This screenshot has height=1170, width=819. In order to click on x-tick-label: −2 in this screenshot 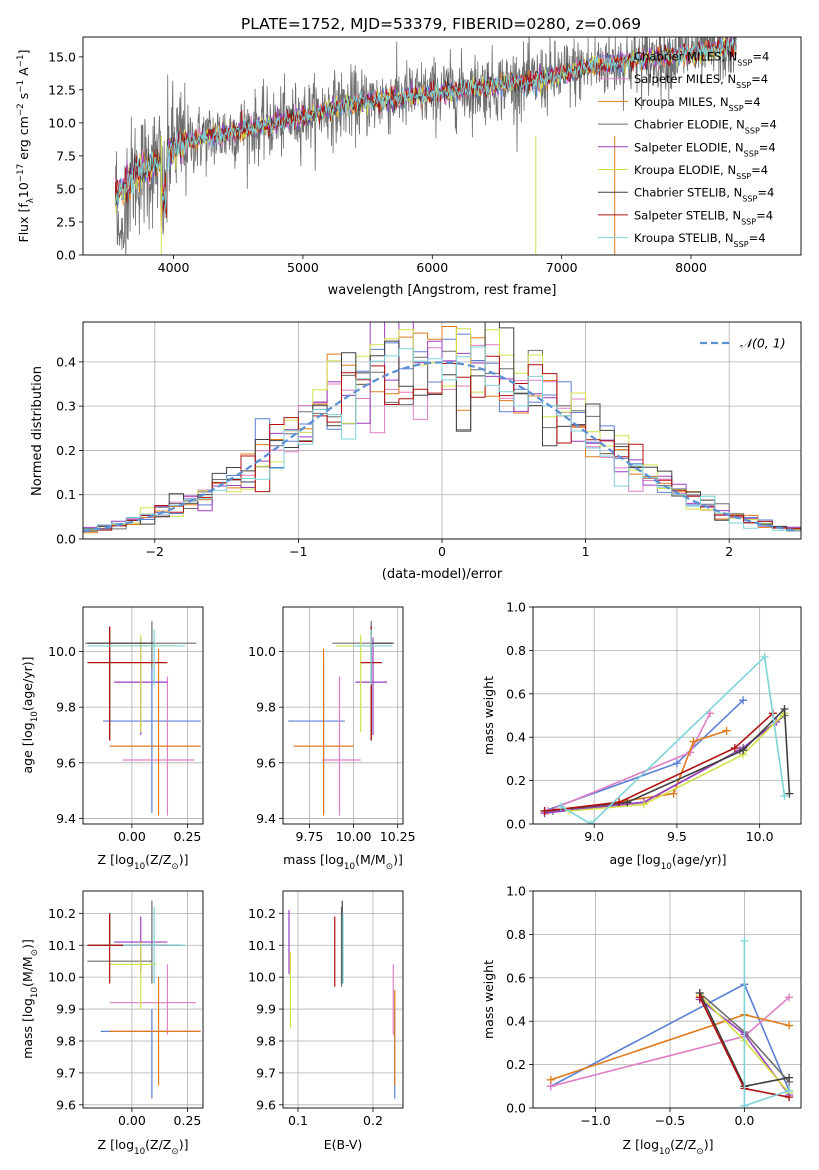, I will do `click(155, 551)`.